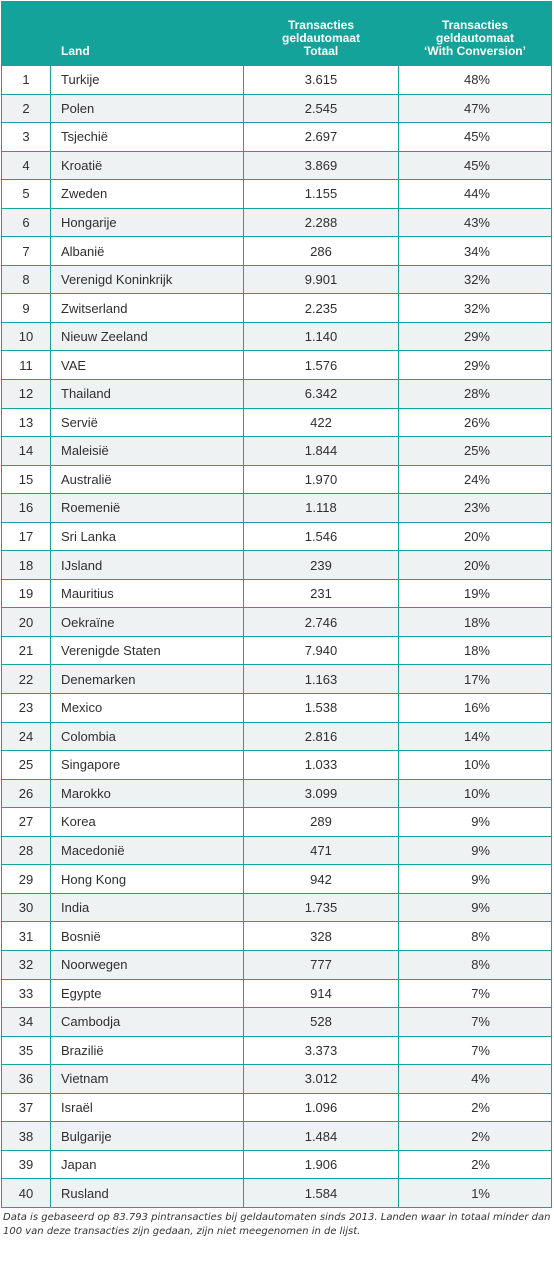 This screenshot has height=1271, width=554. I want to click on rank-cell: 25, so click(26, 765).